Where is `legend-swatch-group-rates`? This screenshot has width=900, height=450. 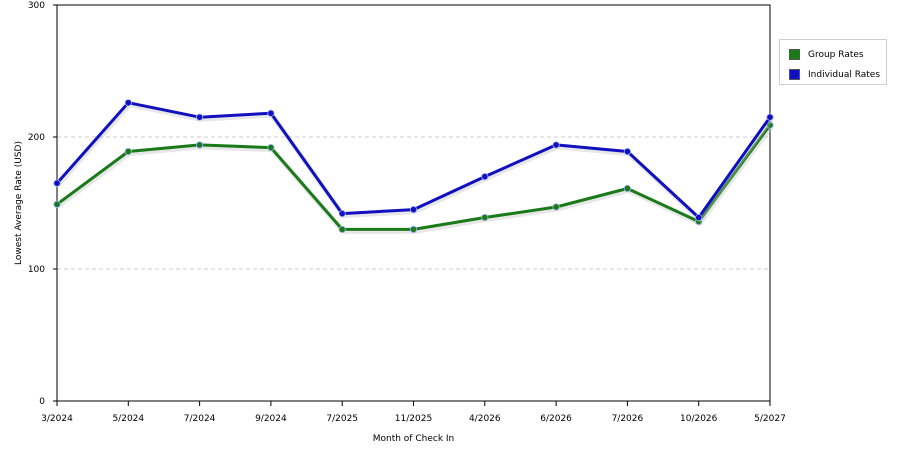
legend-swatch-group-rates is located at coordinates (794, 54).